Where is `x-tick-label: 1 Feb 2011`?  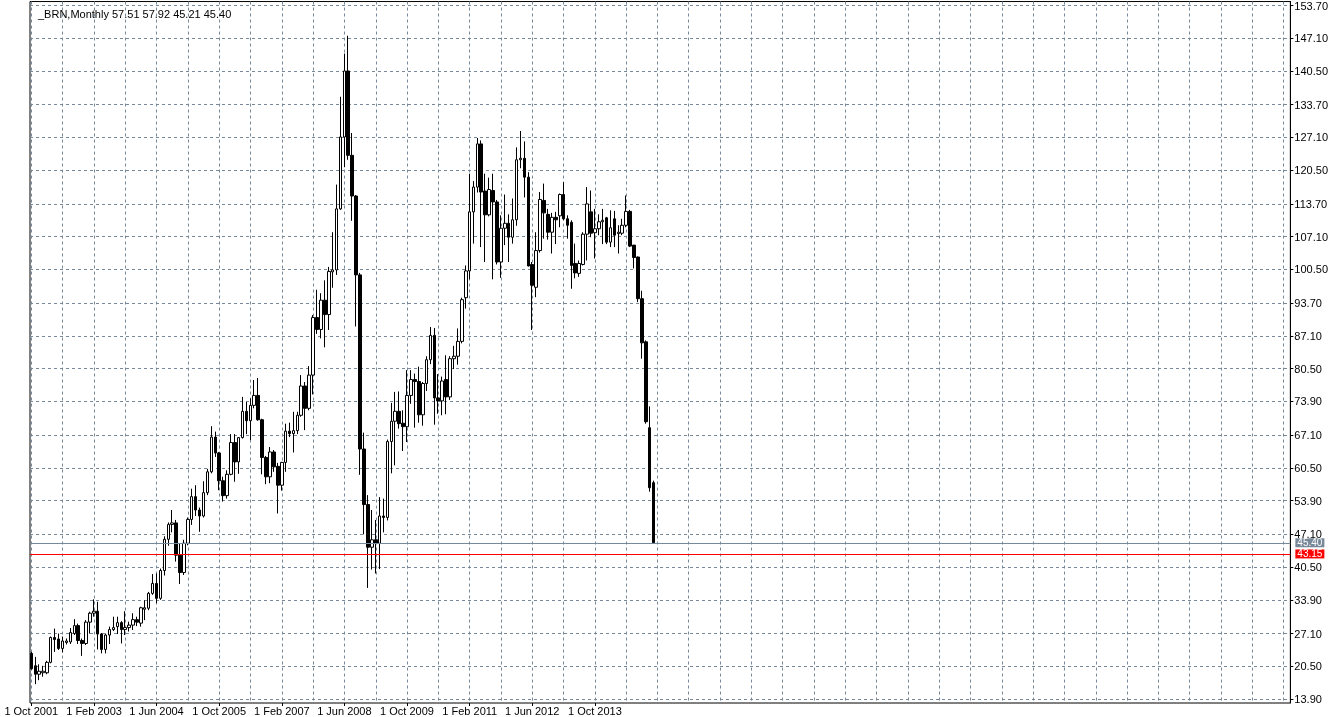 x-tick-label: 1 Feb 2011 is located at coordinates (470, 710).